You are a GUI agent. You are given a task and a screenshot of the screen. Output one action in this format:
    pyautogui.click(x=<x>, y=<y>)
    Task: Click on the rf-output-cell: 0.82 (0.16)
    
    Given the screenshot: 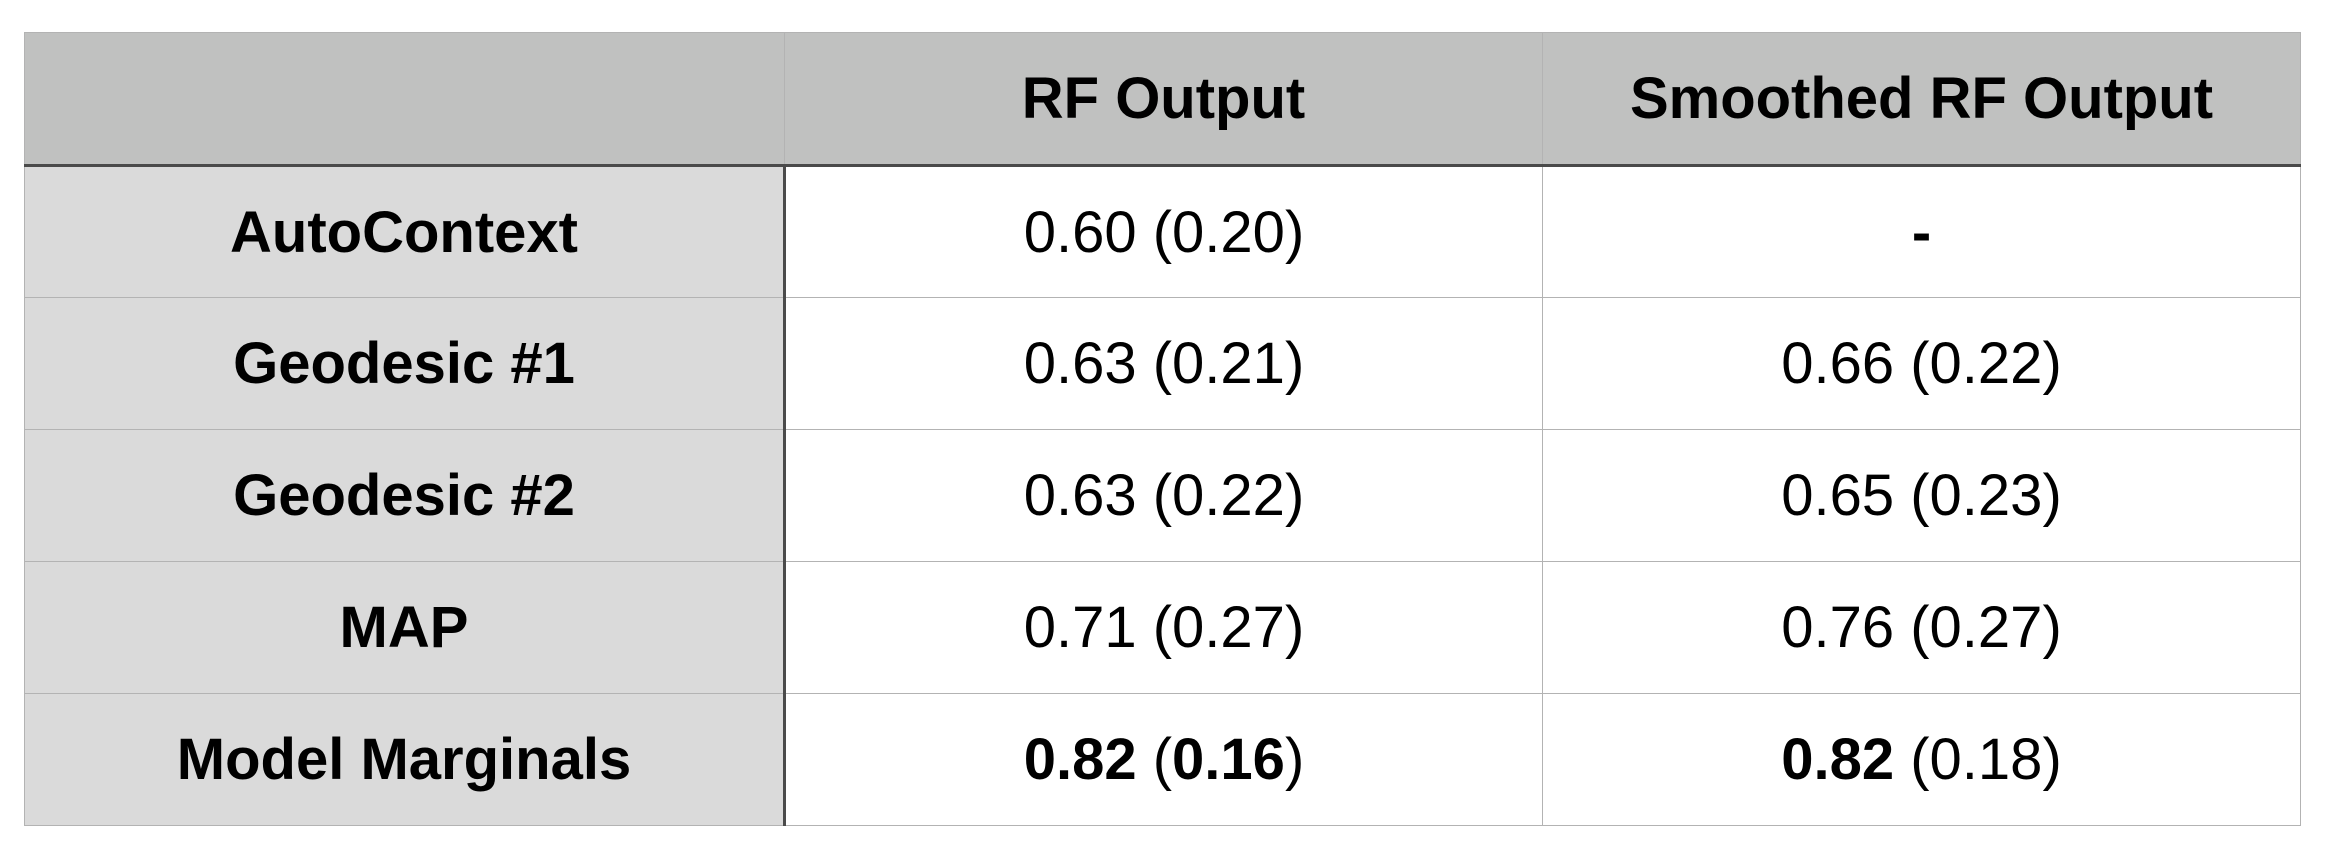 What is the action you would take?
    pyautogui.click(x=1163, y=759)
    